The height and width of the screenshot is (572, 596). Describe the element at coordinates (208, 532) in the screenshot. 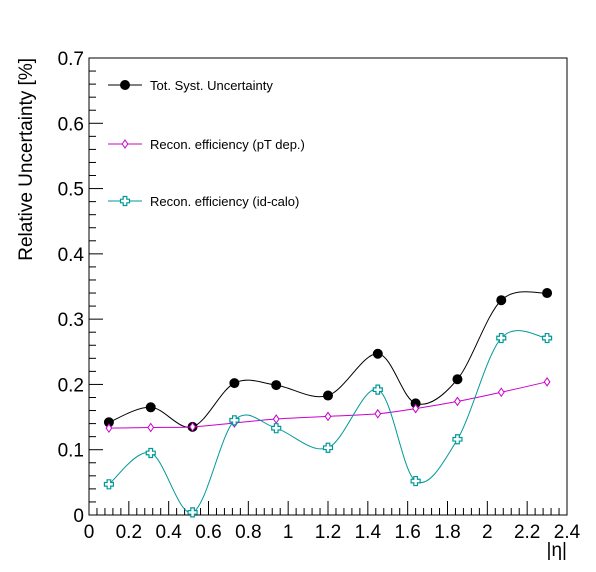

I see `x-tick-label: 0.6` at that location.